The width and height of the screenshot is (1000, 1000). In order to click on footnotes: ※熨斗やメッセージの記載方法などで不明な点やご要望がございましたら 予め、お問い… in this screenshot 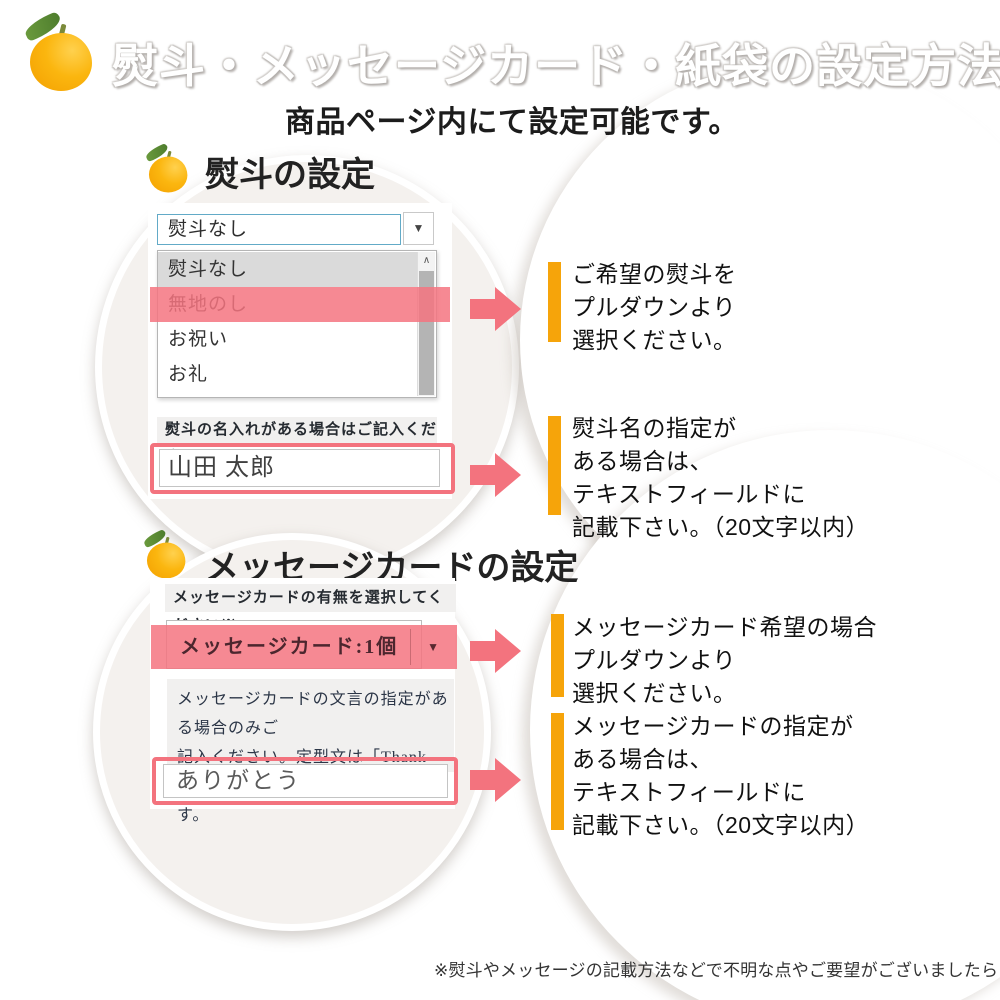, I will do `click(717, 958)`.